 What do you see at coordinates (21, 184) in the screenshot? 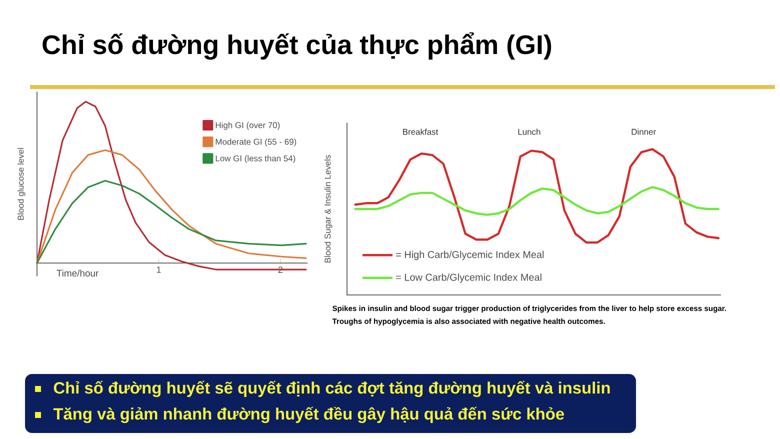
I see `y-axis-title: Blood glucose level` at bounding box center [21, 184].